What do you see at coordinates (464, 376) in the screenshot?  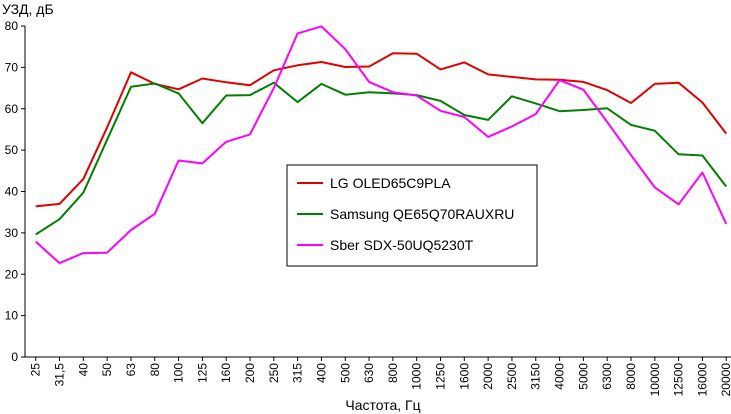 I see `x-tick-label: 1600` at bounding box center [464, 376].